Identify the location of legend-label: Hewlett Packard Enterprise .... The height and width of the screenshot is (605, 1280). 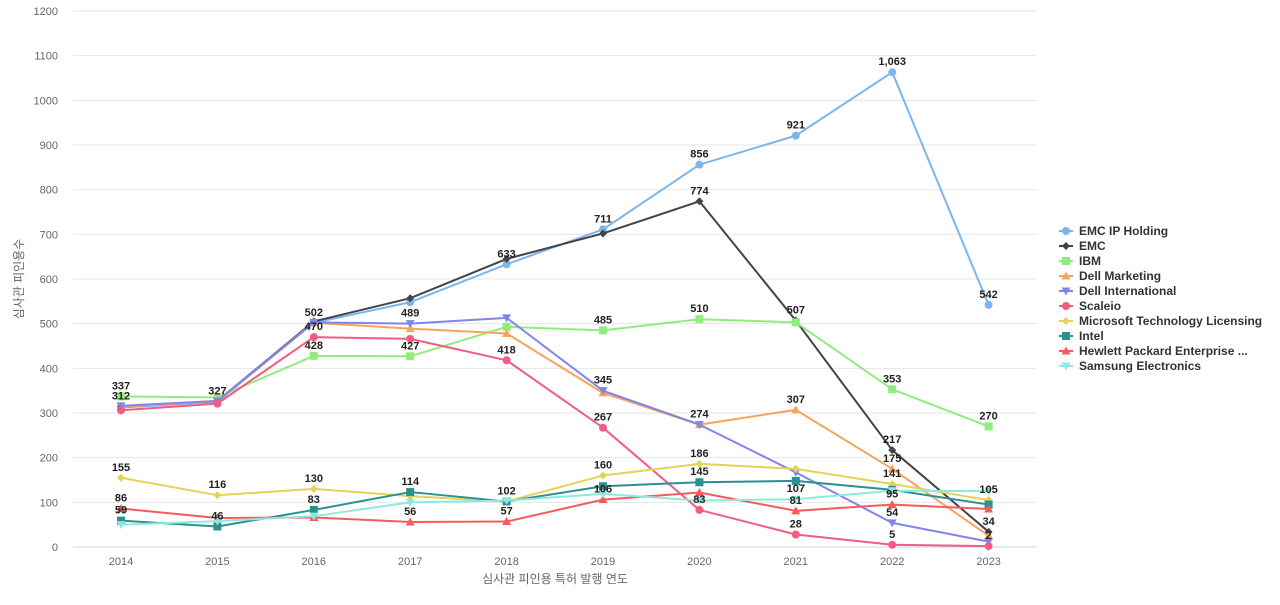
(1163, 351).